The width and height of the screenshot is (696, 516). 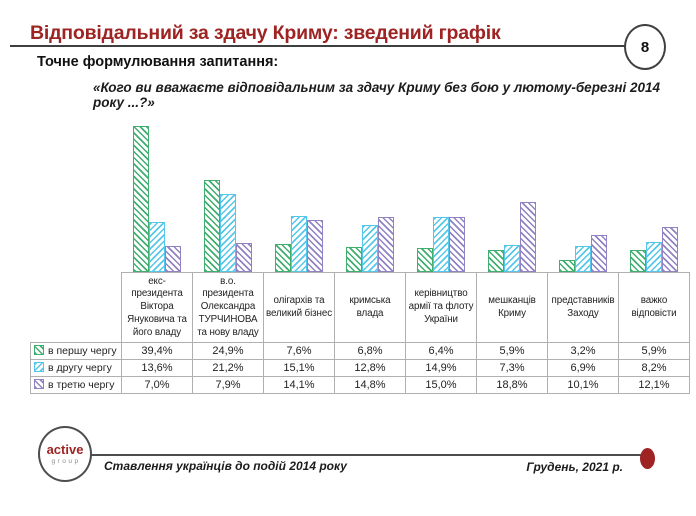 What do you see at coordinates (228, 368) in the screenshot?
I see `value-cell: 21,2%` at bounding box center [228, 368].